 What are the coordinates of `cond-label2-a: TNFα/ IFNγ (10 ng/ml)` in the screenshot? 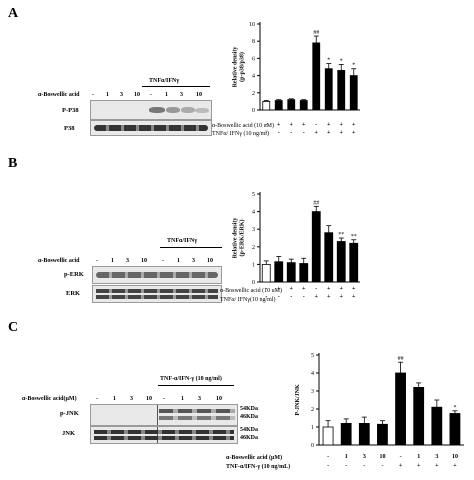 It's located at (240, 134).